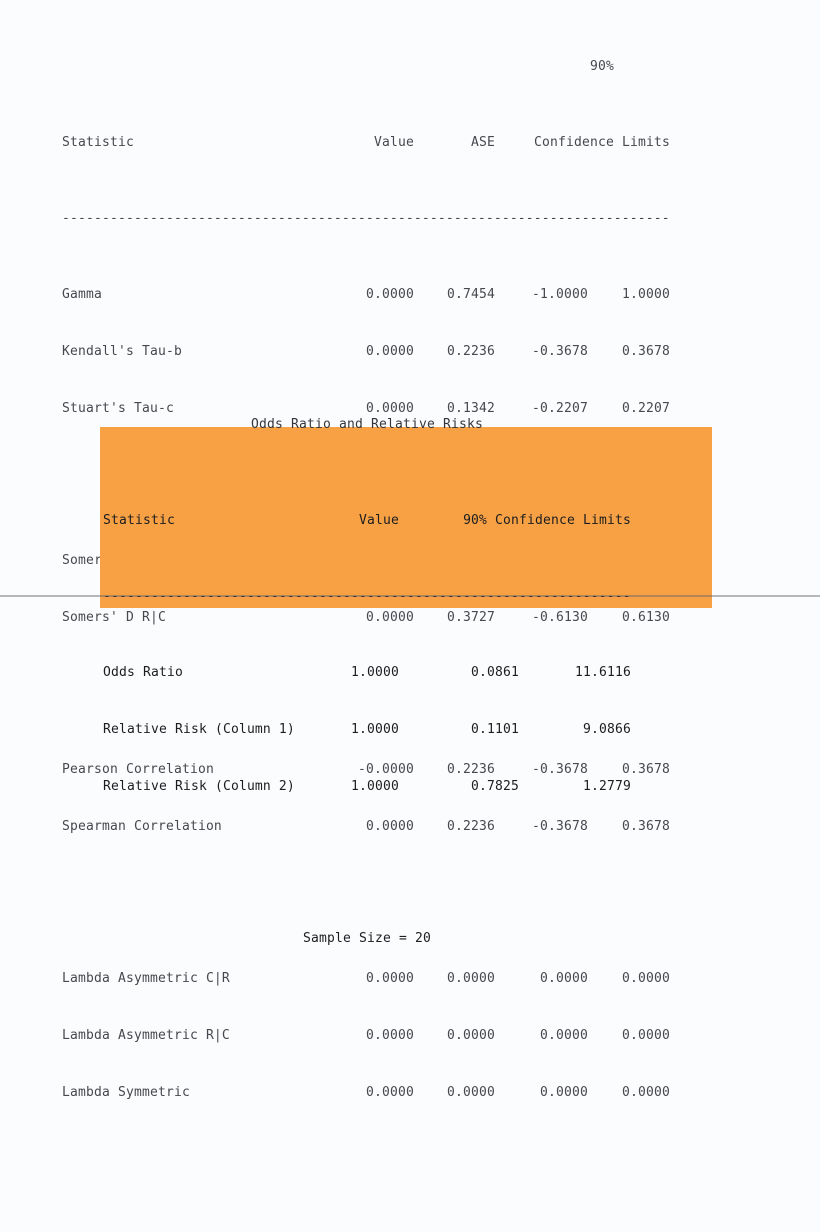 The width and height of the screenshot is (820, 1232). Describe the element at coordinates (547, 520) in the screenshot. I see `col-header-confidence-limits: 90% Confidence Limits` at that location.